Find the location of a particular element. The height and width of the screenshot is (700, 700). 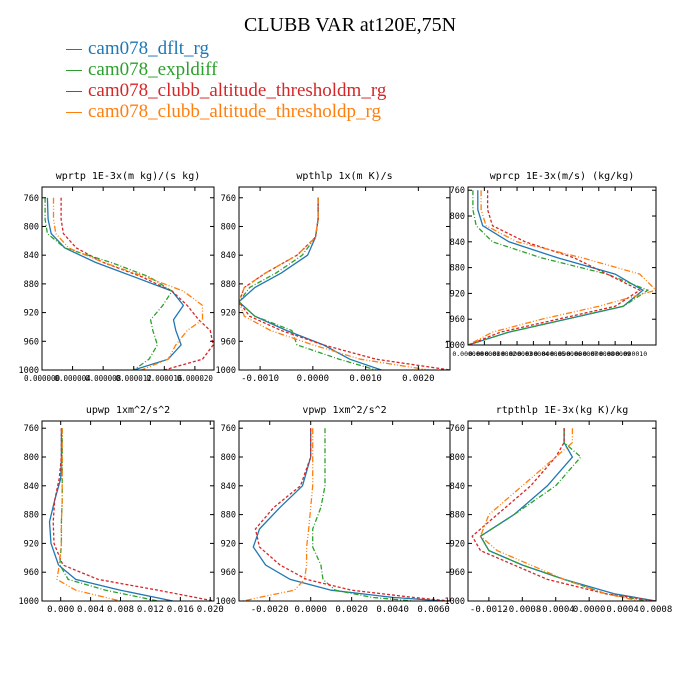

chart-title: wpthlp 1x(m K)/s is located at coordinates (344, 176).